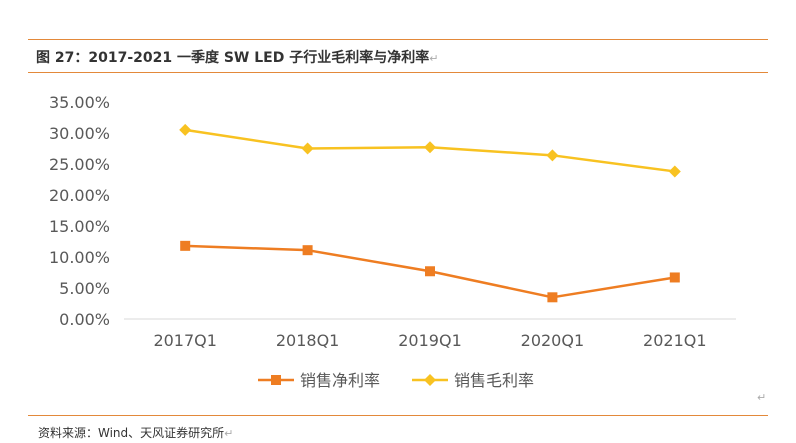 Image resolution: width=796 pixels, height=443 pixels. What do you see at coordinates (131, 433) in the screenshot?
I see `source-text: 资料来源：Wind、天风证券研究所` at bounding box center [131, 433].